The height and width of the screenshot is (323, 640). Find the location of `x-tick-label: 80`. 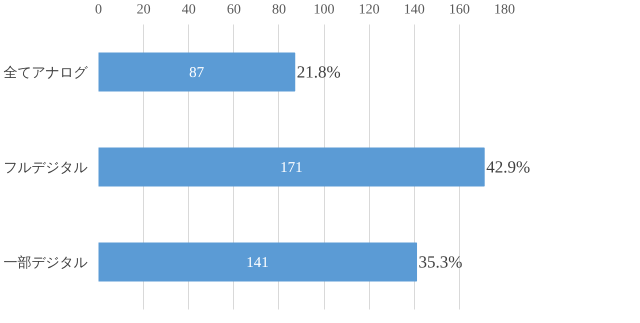

x-tick-label: 80 is located at coordinates (279, 10).